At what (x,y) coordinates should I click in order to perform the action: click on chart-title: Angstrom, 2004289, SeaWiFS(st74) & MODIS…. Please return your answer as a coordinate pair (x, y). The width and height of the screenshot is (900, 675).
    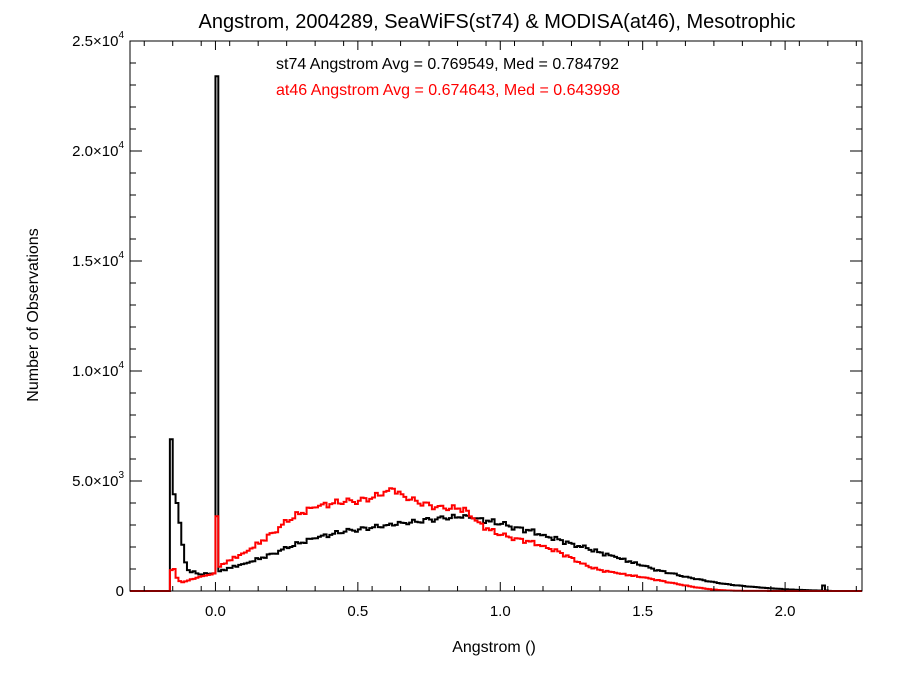
    Looking at the image, I should click on (497, 22).